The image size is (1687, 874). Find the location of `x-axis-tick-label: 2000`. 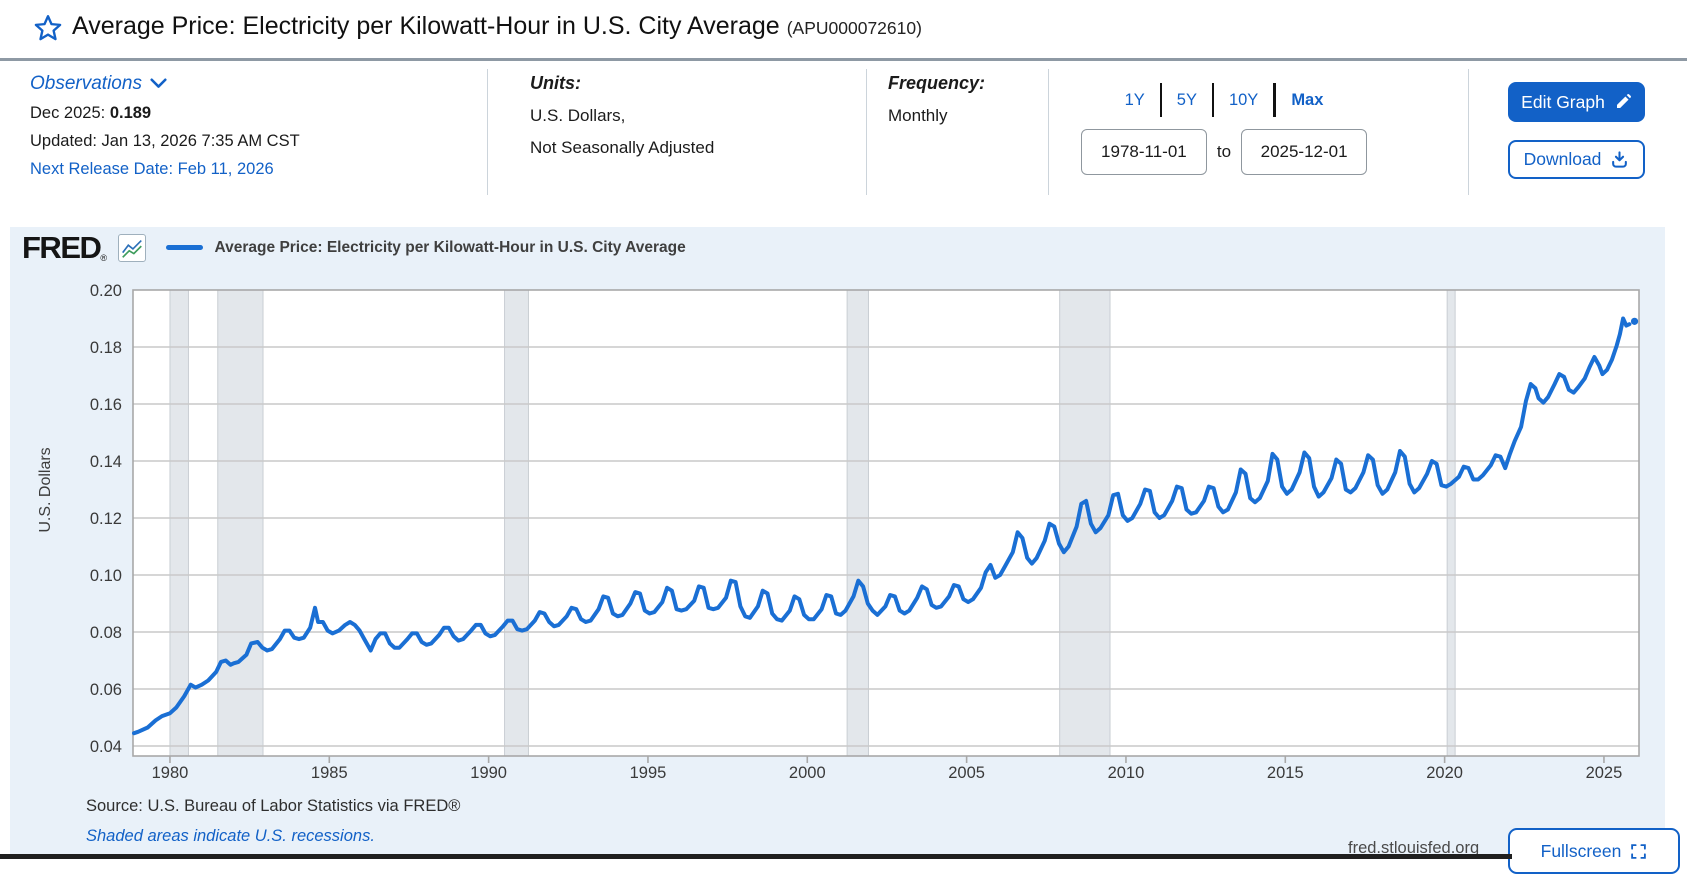

x-axis-tick-label: 2000 is located at coordinates (807, 773).